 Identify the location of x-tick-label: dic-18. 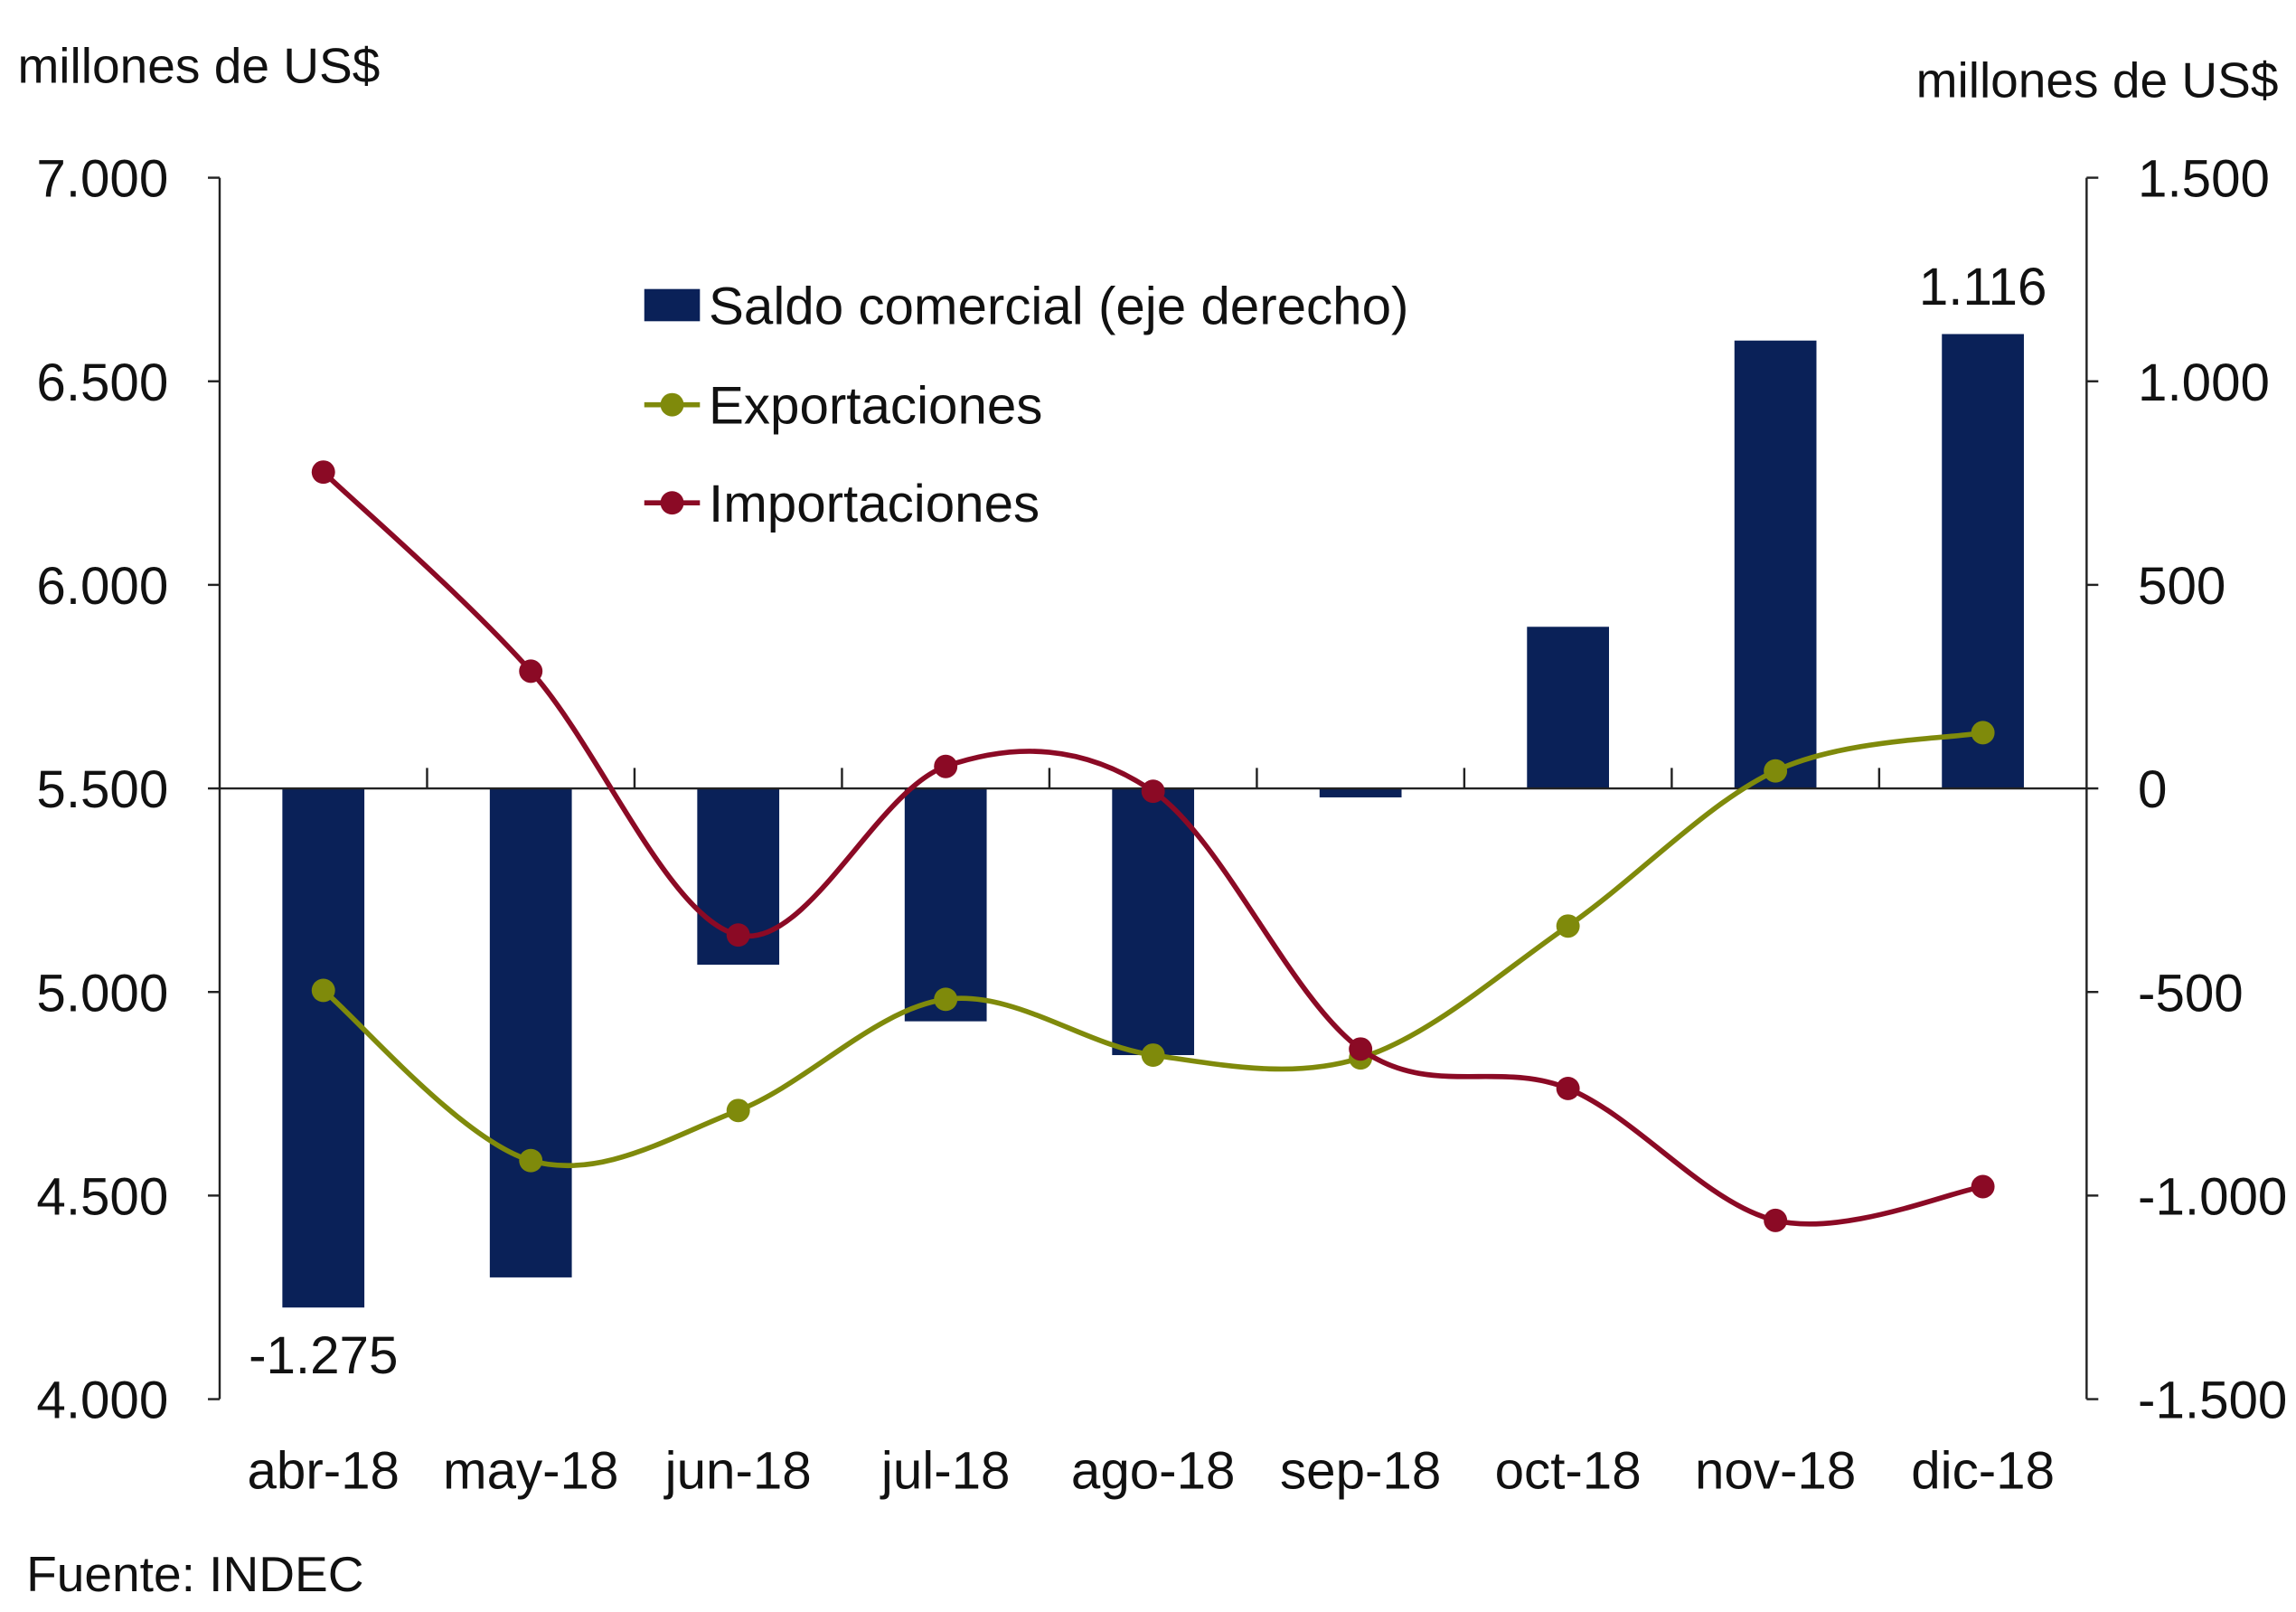
(1983, 1470).